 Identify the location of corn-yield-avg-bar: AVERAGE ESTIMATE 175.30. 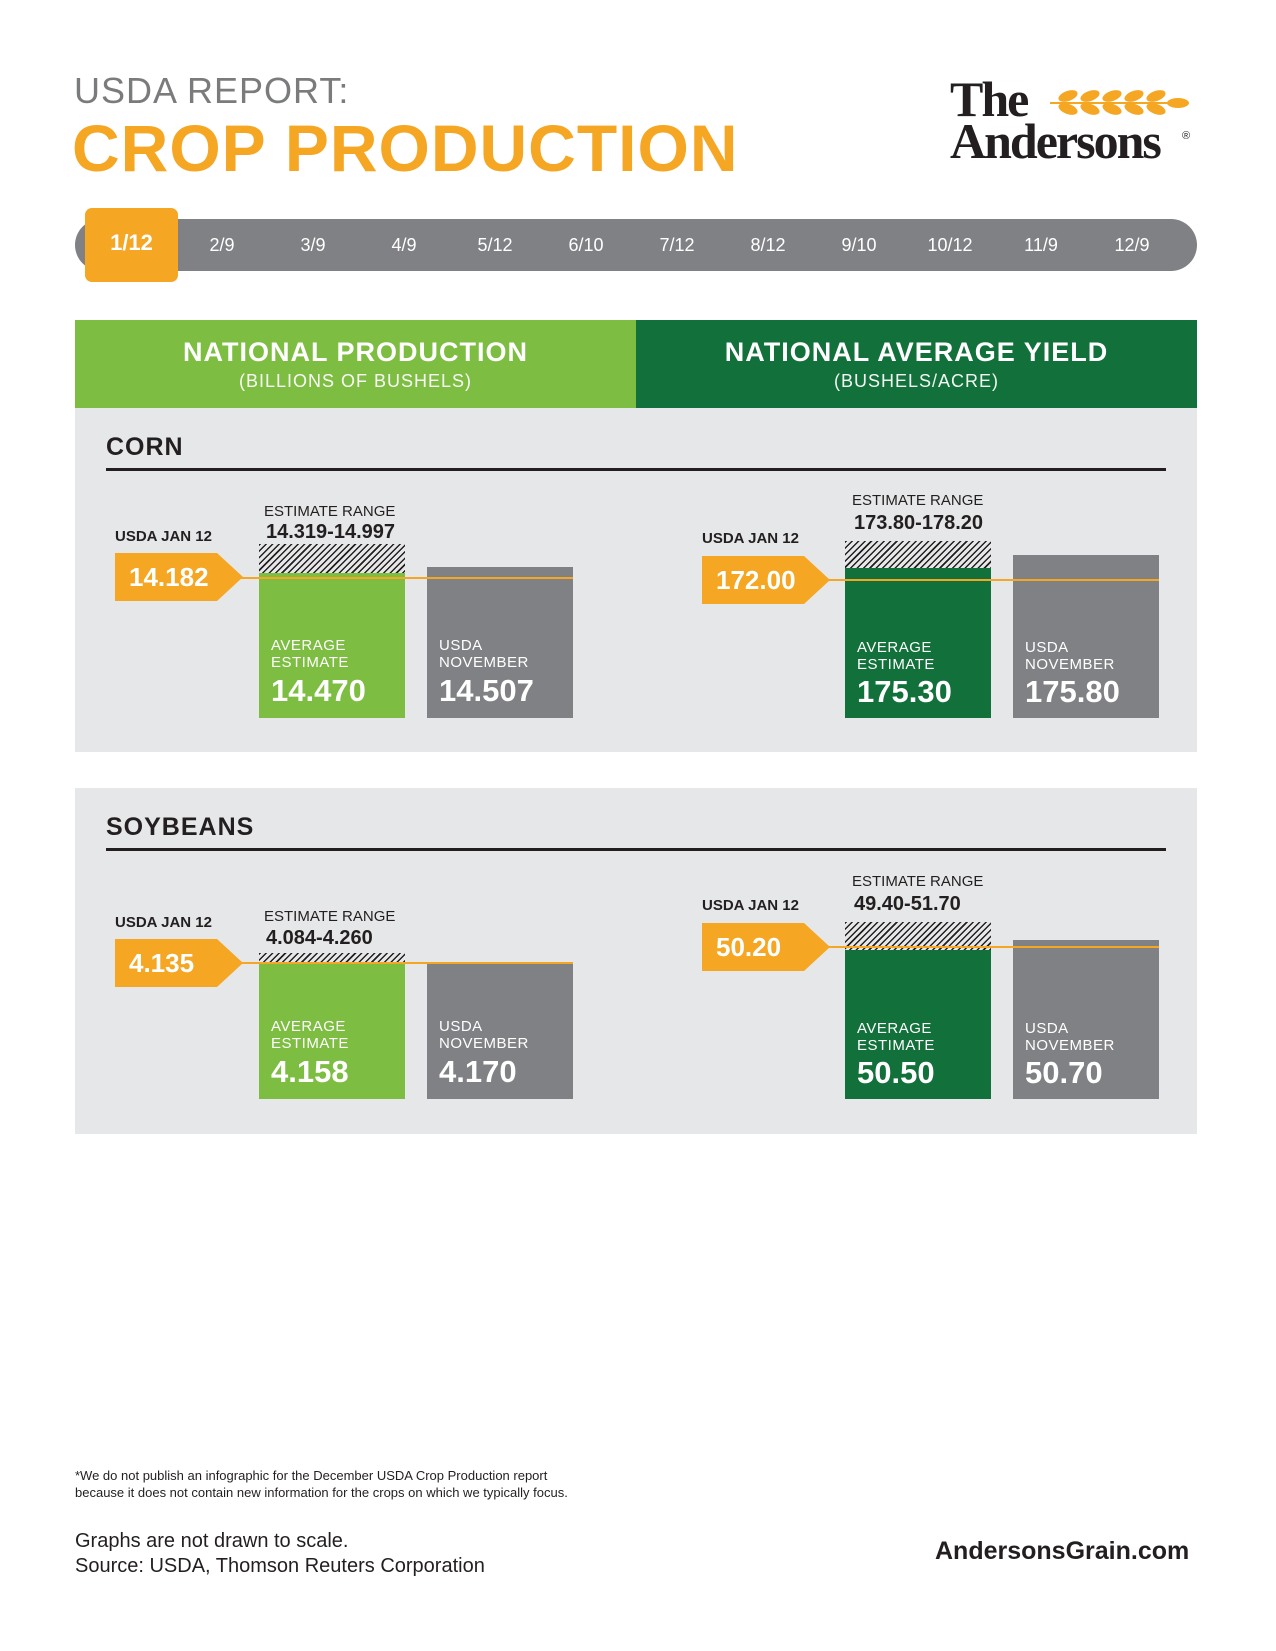
(918, 643).